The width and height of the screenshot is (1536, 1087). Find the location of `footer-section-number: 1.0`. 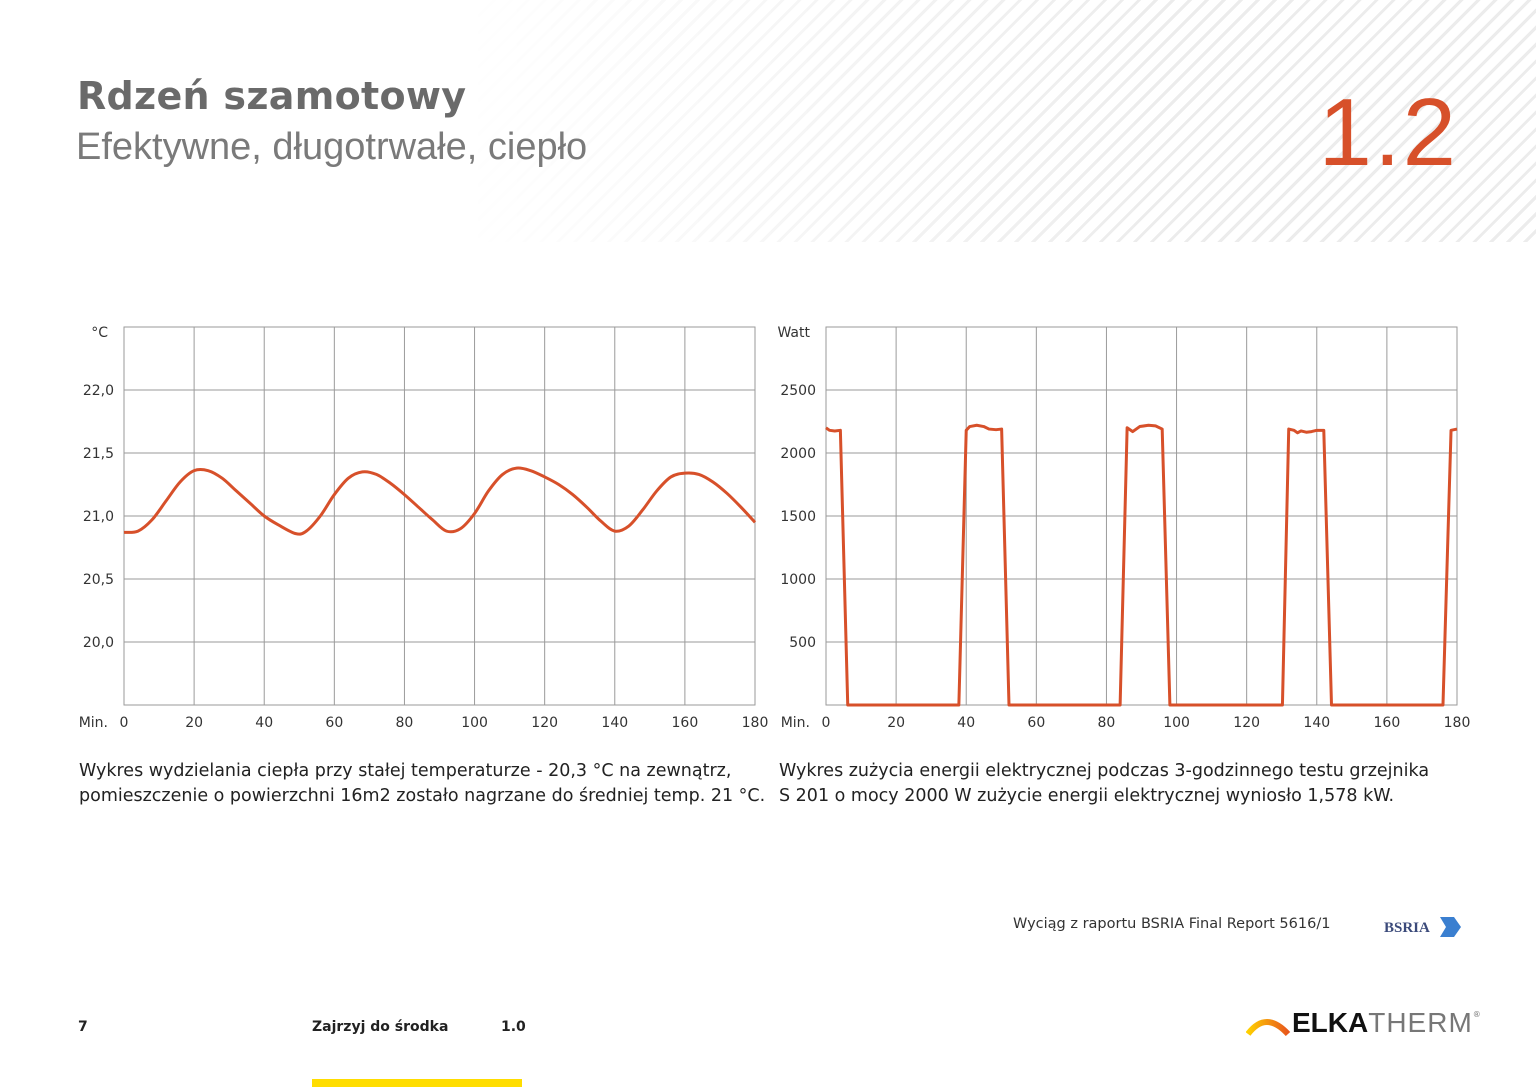

footer-section-number: 1.0 is located at coordinates (513, 1027).